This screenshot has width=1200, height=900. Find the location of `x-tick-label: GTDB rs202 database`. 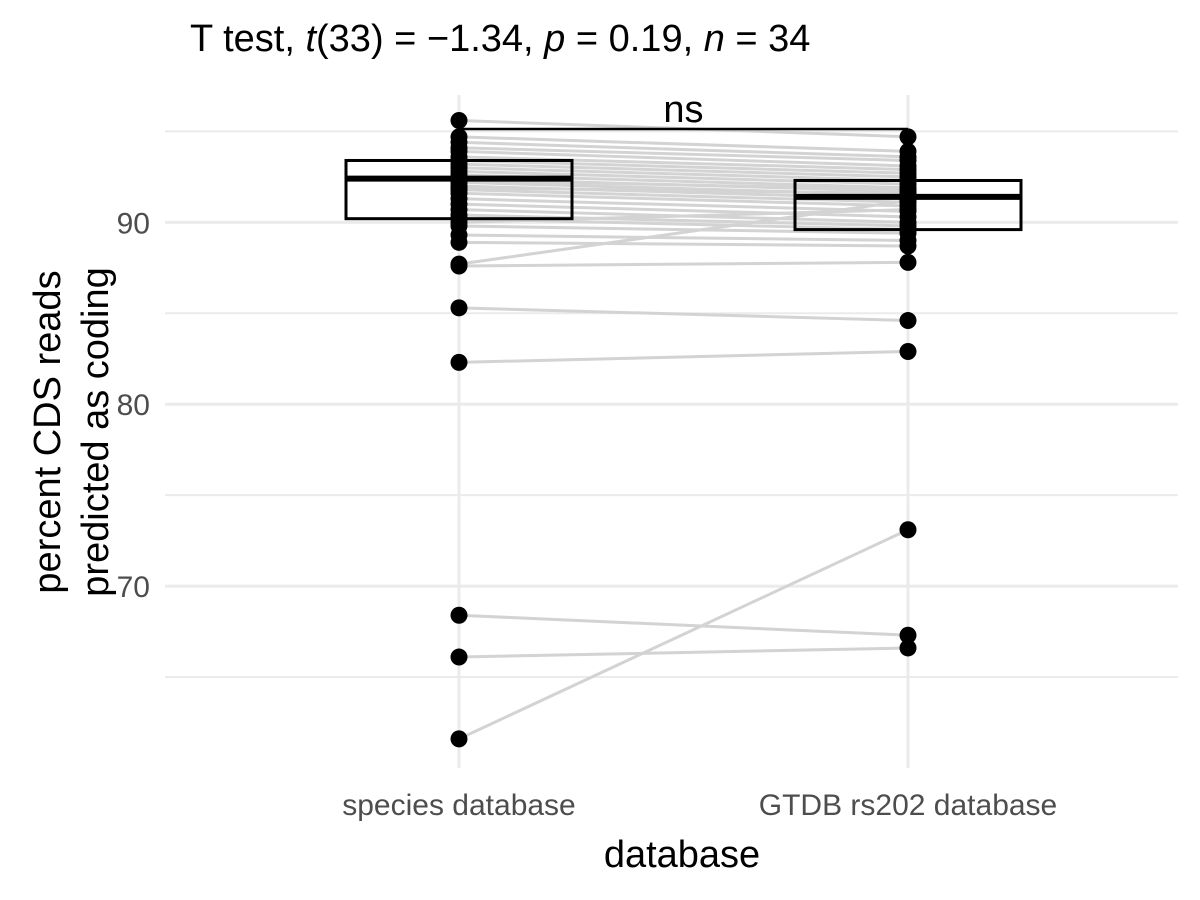

x-tick-label: GTDB rs202 database is located at coordinates (908, 805).